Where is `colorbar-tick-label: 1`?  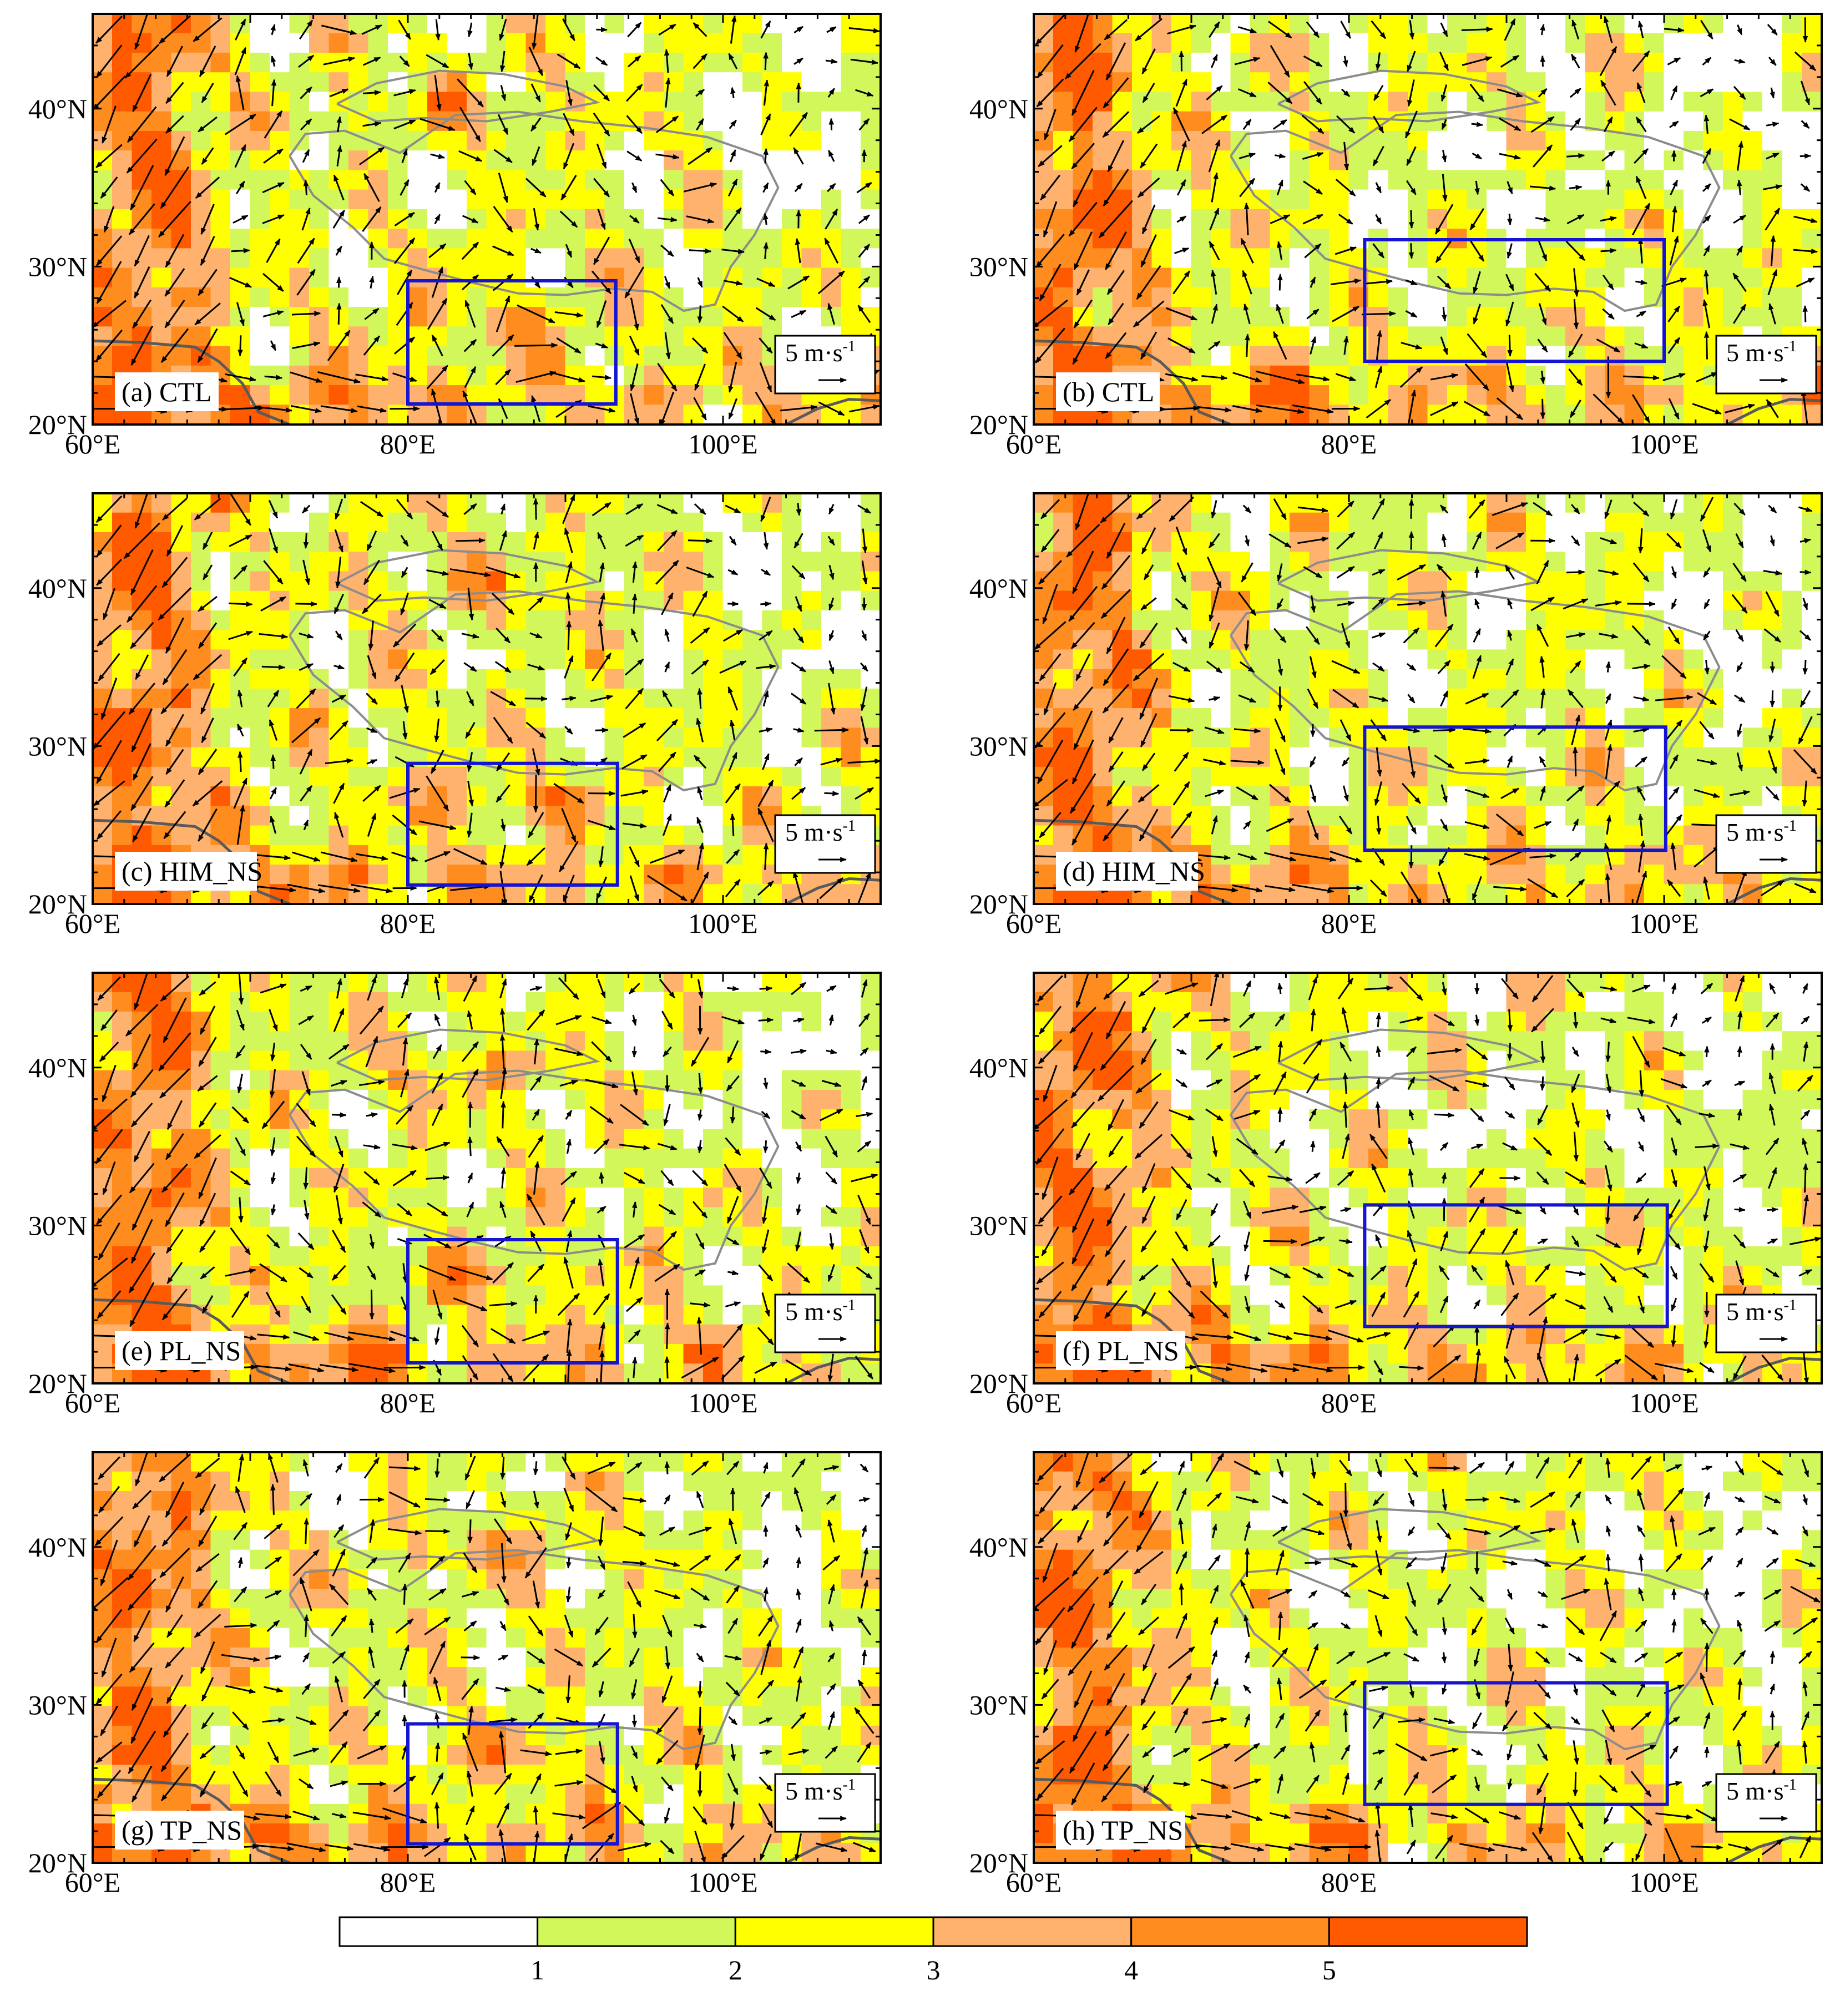 colorbar-tick-label: 1 is located at coordinates (537, 1969).